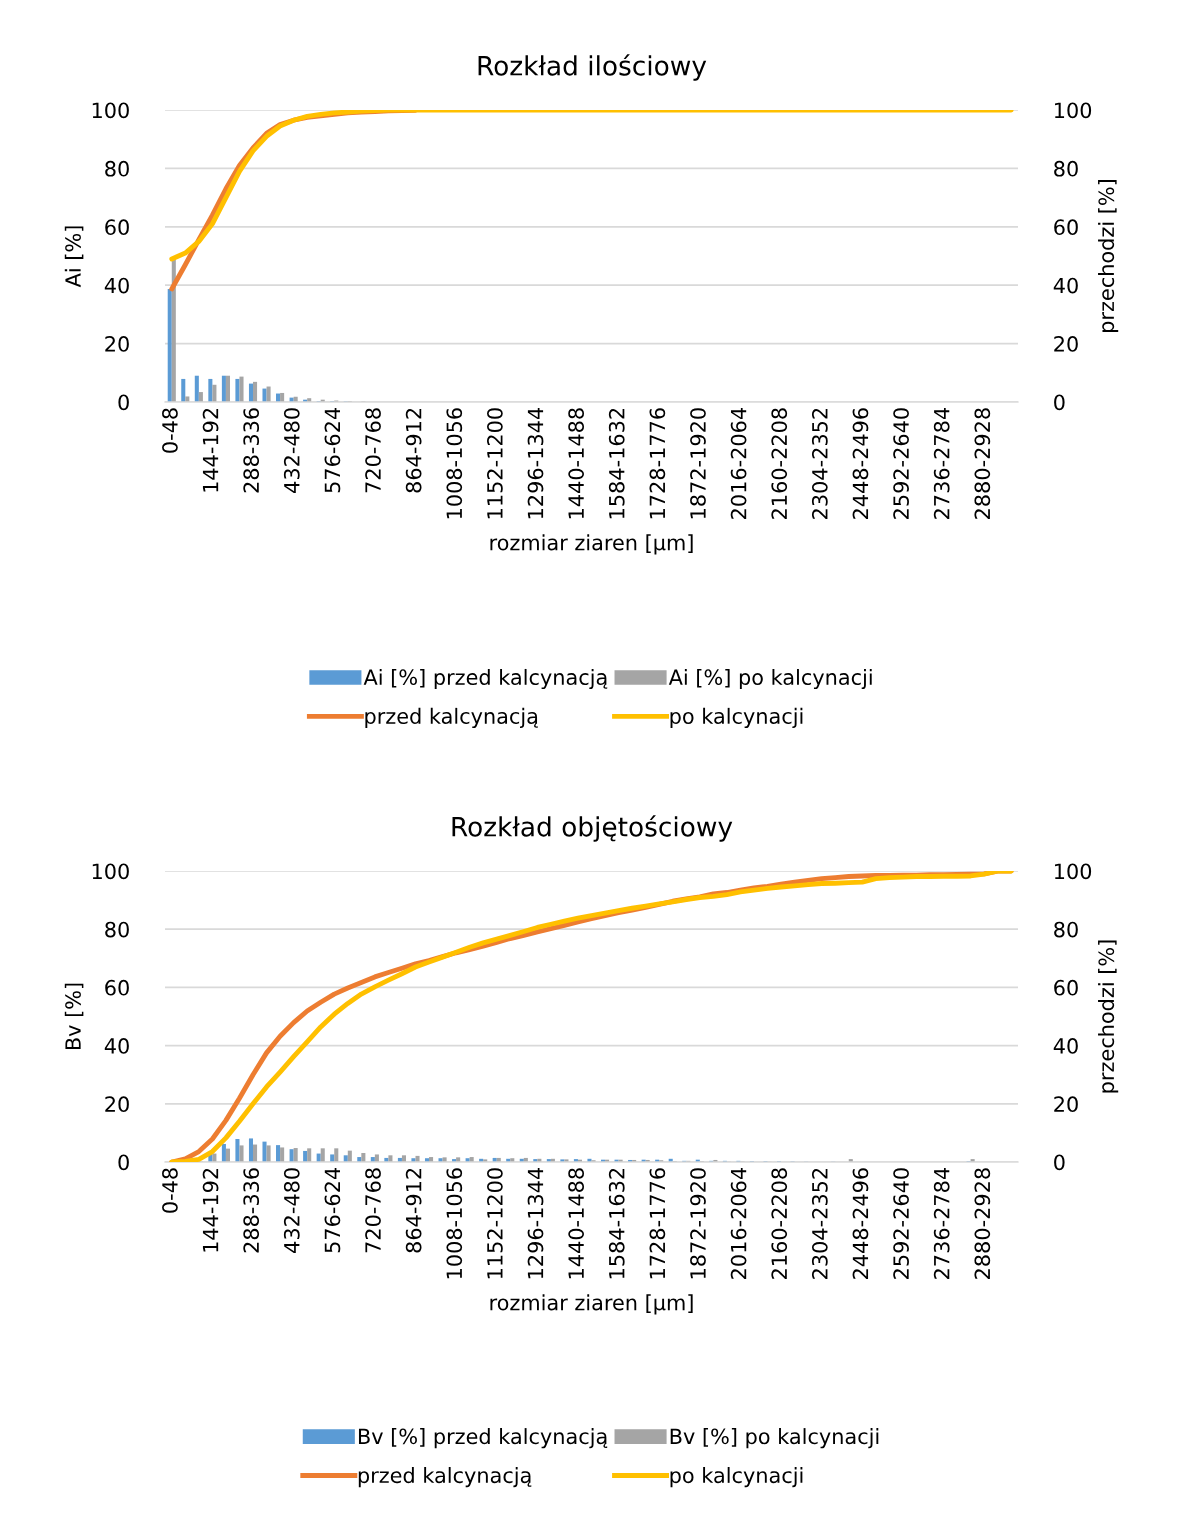 The image size is (1177, 1517). What do you see at coordinates (74, 1016) in the screenshot?
I see `y-axis-title: Bv [%]` at bounding box center [74, 1016].